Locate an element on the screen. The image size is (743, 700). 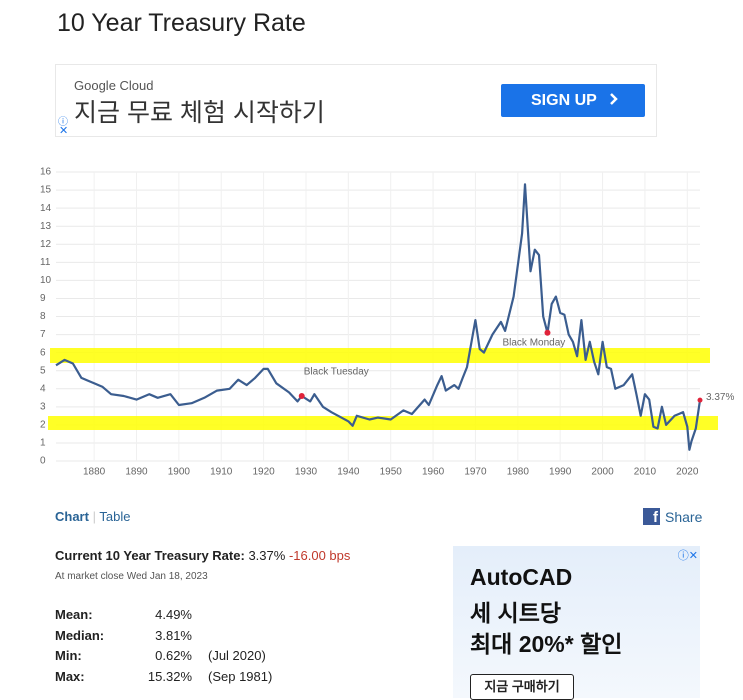
x-tick-label: 1890 is located at coordinates (136, 472).